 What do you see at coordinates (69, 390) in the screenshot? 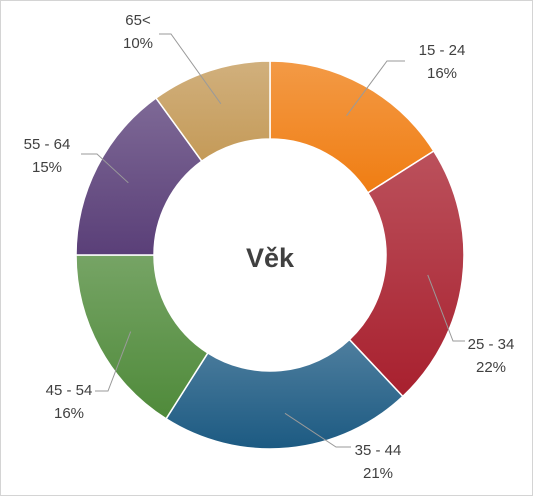
I see `category-label: 45 - 54` at bounding box center [69, 390].